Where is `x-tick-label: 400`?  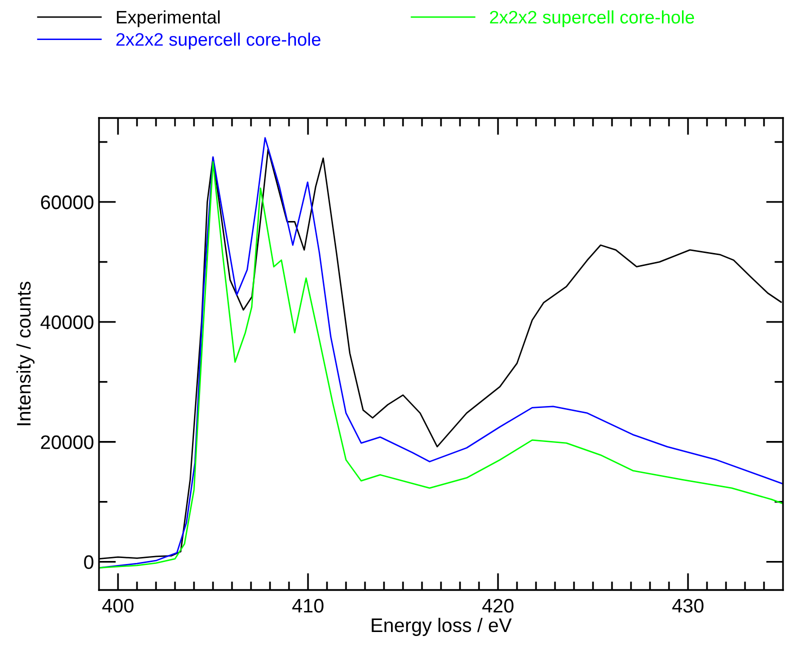
x-tick-label: 400 is located at coordinates (118, 605).